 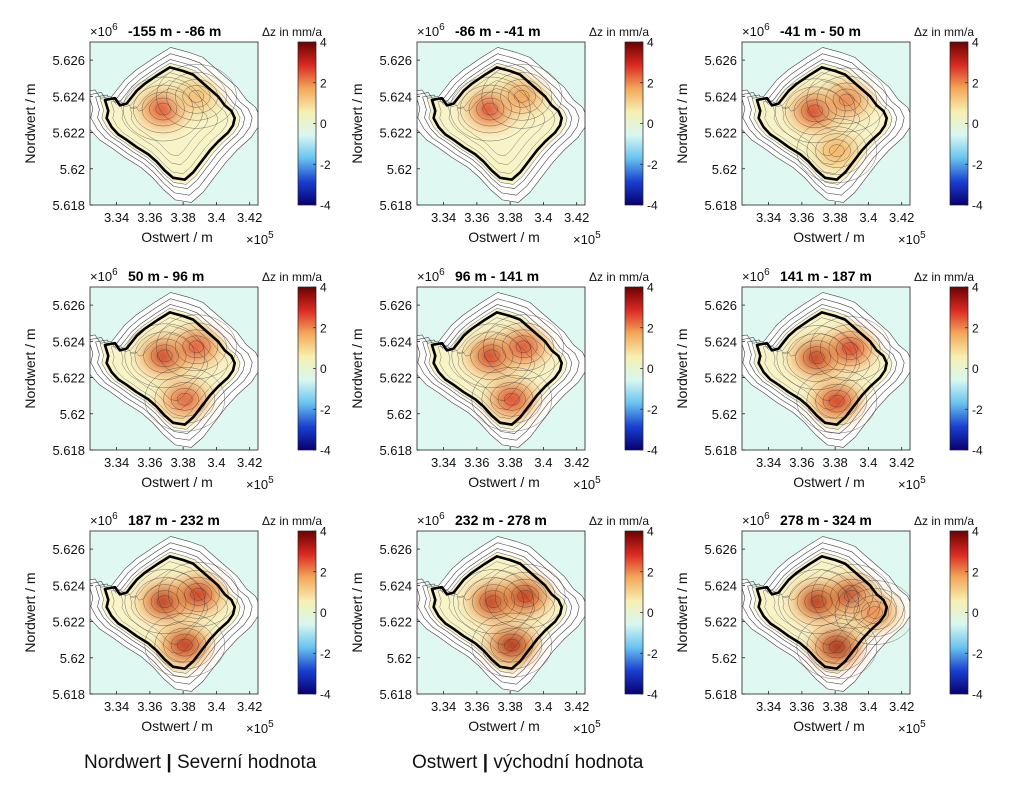 I want to click on x-exponent: ×10⁵, so click(x=260, y=727).